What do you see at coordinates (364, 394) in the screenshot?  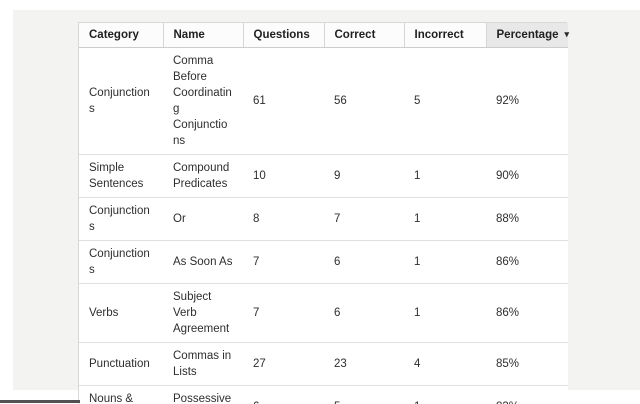 I see `cell-correct: 5` at bounding box center [364, 394].